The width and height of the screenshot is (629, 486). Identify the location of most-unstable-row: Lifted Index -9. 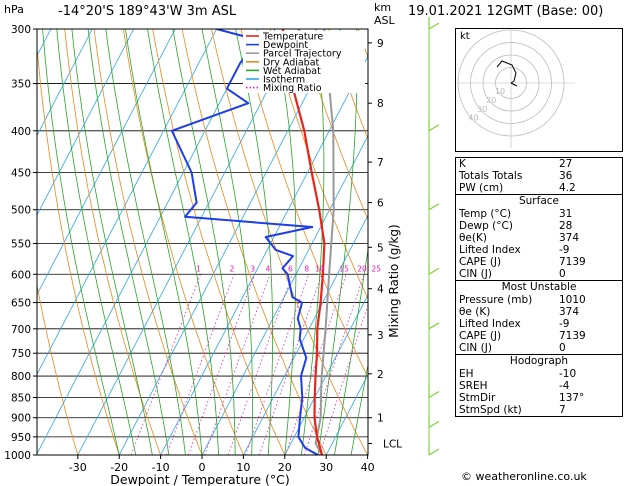
(539, 324).